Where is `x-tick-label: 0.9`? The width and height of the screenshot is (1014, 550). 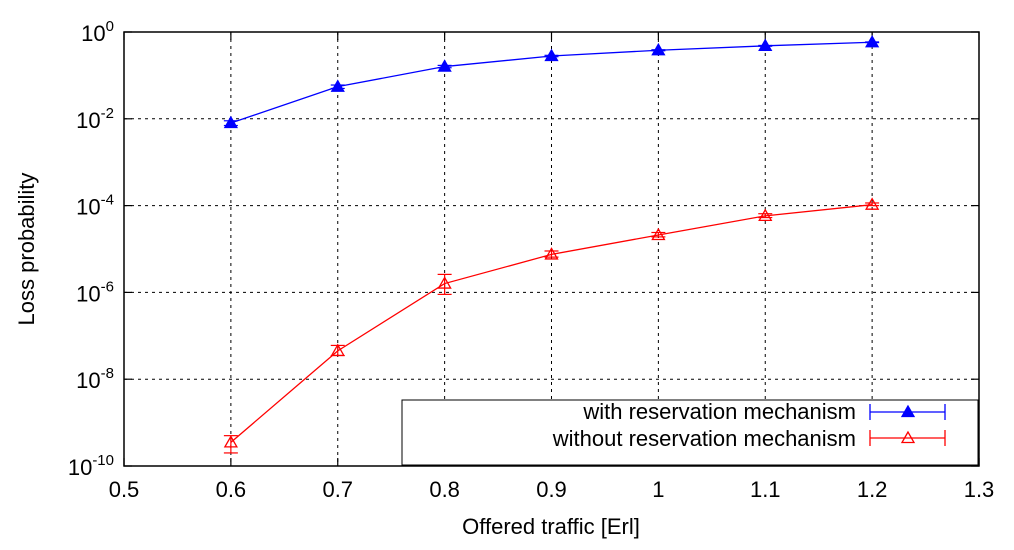 x-tick-label: 0.9 is located at coordinates (551, 489).